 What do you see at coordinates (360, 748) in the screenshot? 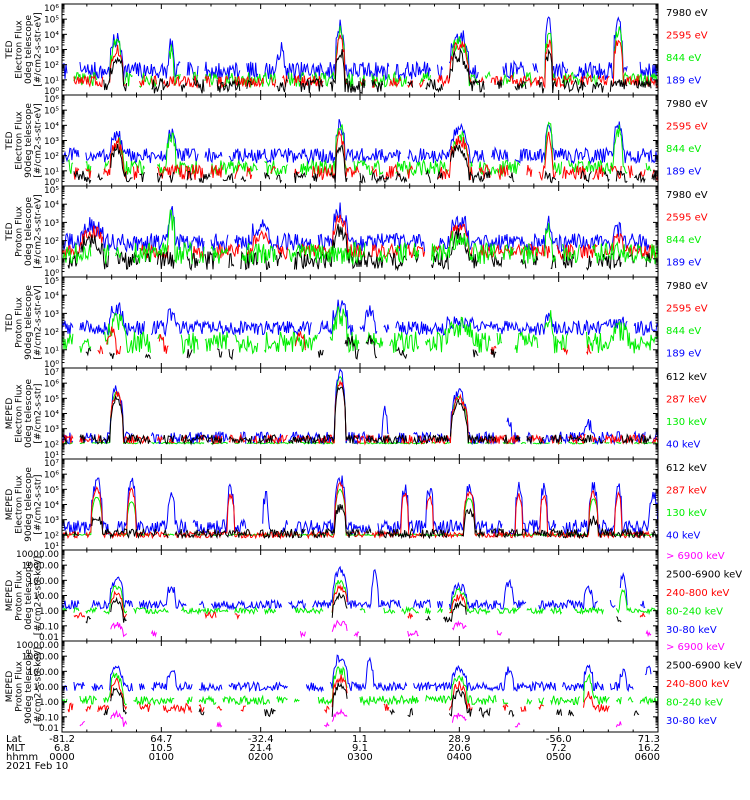
I see `x-tick-mlt: 9.1` at bounding box center [360, 748].